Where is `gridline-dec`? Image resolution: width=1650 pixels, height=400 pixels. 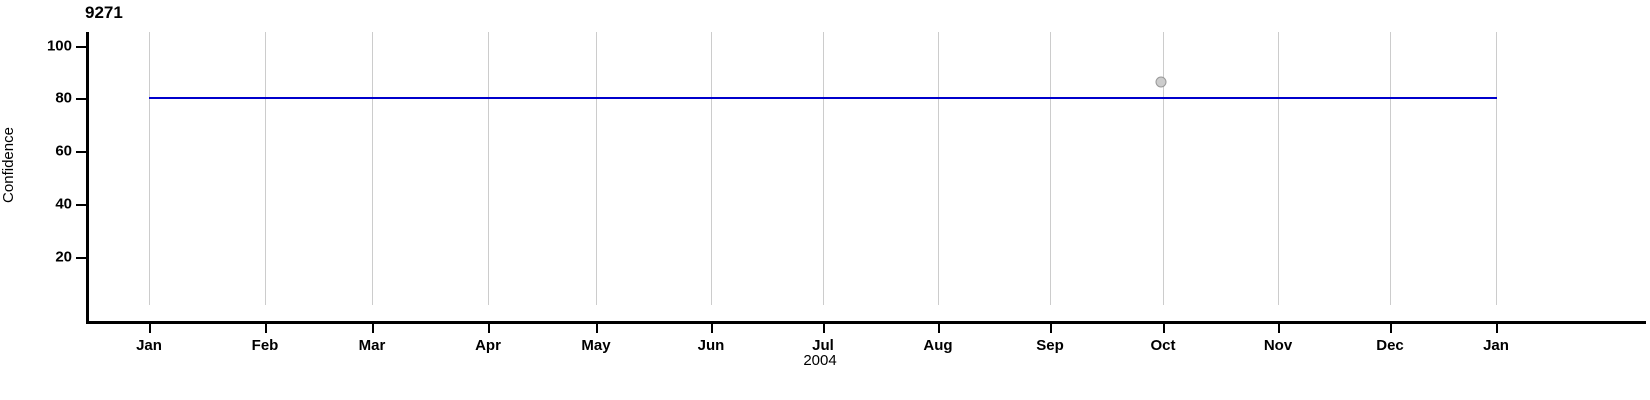
gridline-dec is located at coordinates (1390, 168).